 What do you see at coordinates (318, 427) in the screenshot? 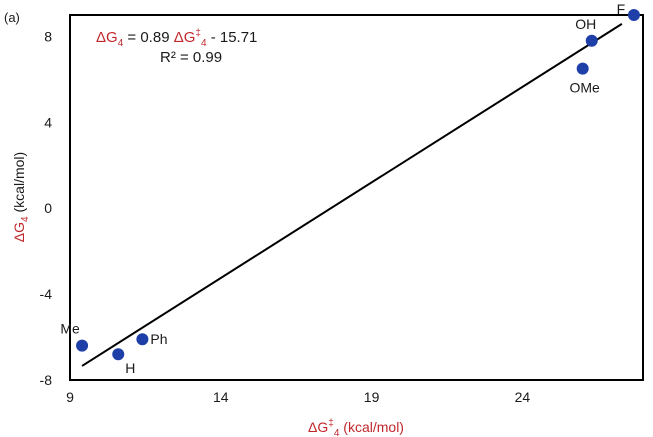
I see `x-axis-title-symbol: ΔG` at bounding box center [318, 427].